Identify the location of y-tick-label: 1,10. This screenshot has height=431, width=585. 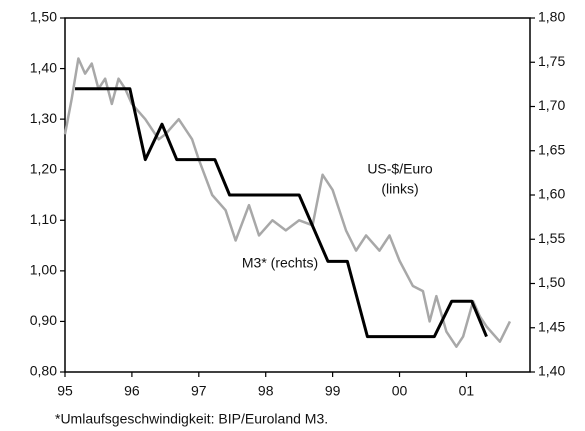
(43, 219).